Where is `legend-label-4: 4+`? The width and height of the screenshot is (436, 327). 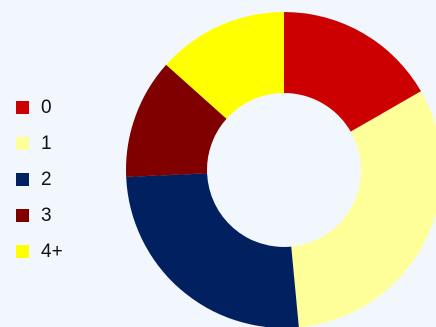 legend-label-4: 4+ is located at coordinates (52, 251).